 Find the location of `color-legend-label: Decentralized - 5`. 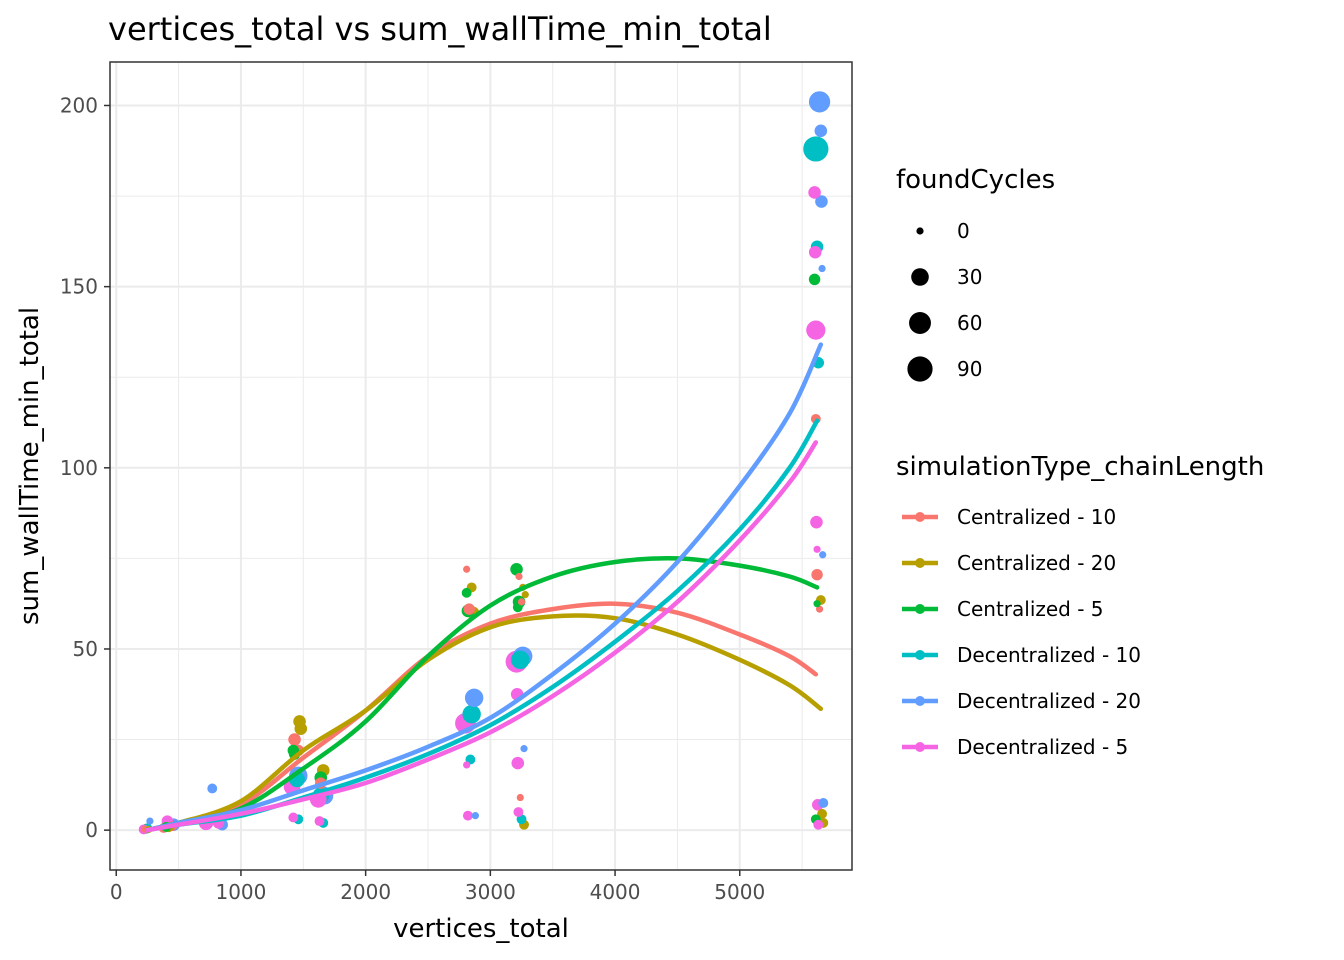

color-legend-label: Decentralized - 5 is located at coordinates (1042, 747).